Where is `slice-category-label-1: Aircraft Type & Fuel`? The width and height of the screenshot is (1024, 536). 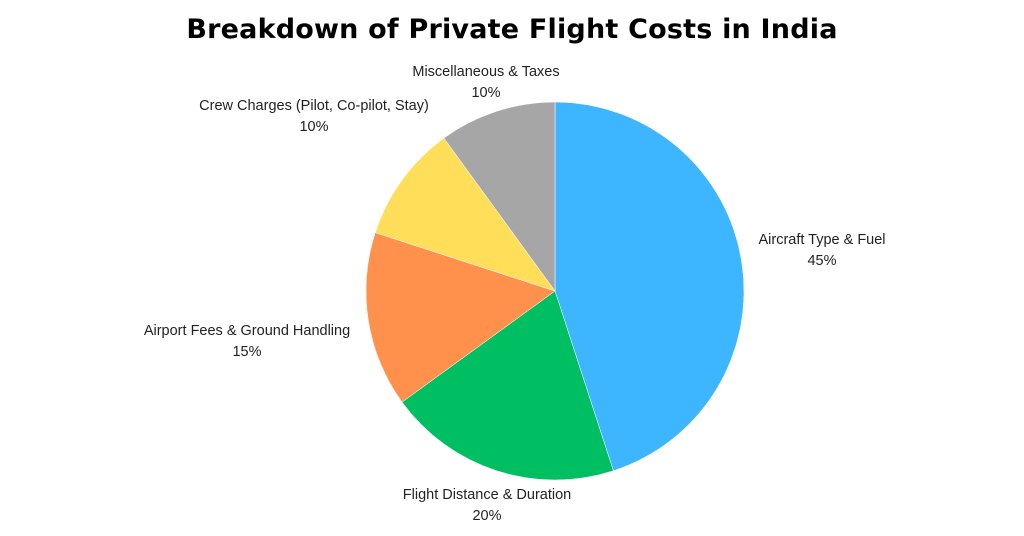
slice-category-label-1: Aircraft Type & Fuel is located at coordinates (821, 240).